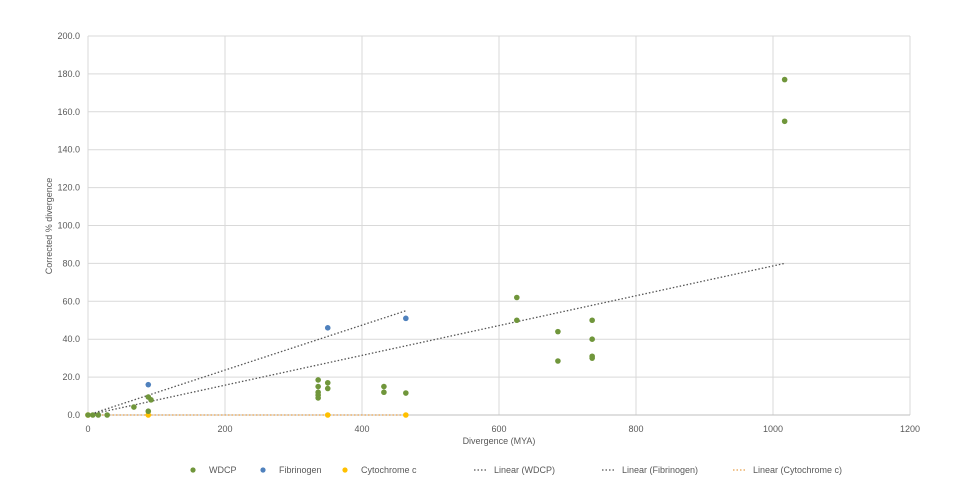 This screenshot has width=960, height=502. I want to click on y-tick-label: 20.0, so click(71, 377).